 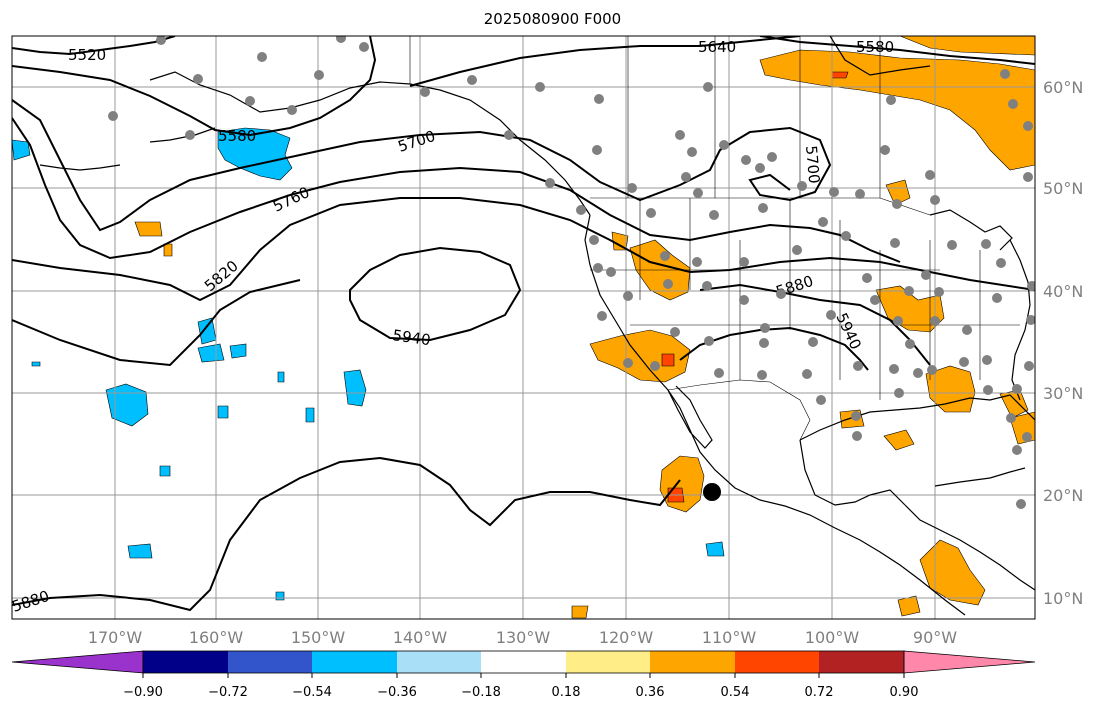 I want to click on map-title: 2025080900 F000, so click(x=552, y=19).